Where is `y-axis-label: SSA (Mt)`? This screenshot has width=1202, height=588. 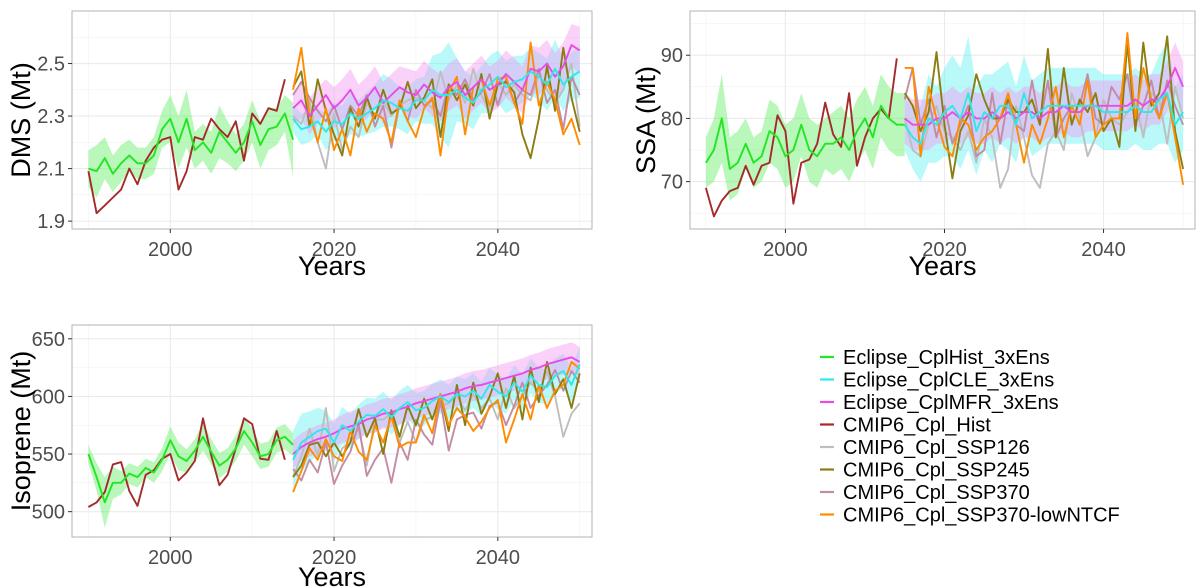 y-axis-label: SSA (Mt) is located at coordinates (646, 120).